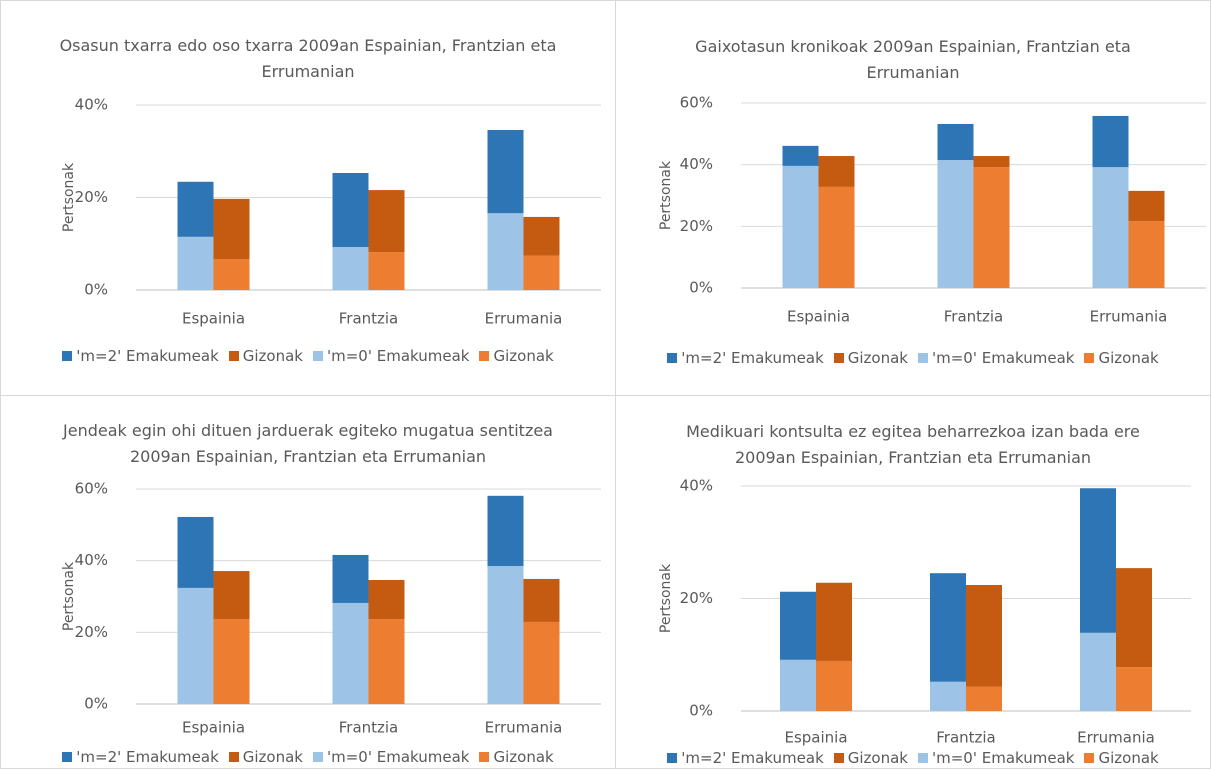 Image resolution: width=1211 pixels, height=769 pixels. I want to click on legend-item: 'm=0' Emakumeak, so click(996, 358).